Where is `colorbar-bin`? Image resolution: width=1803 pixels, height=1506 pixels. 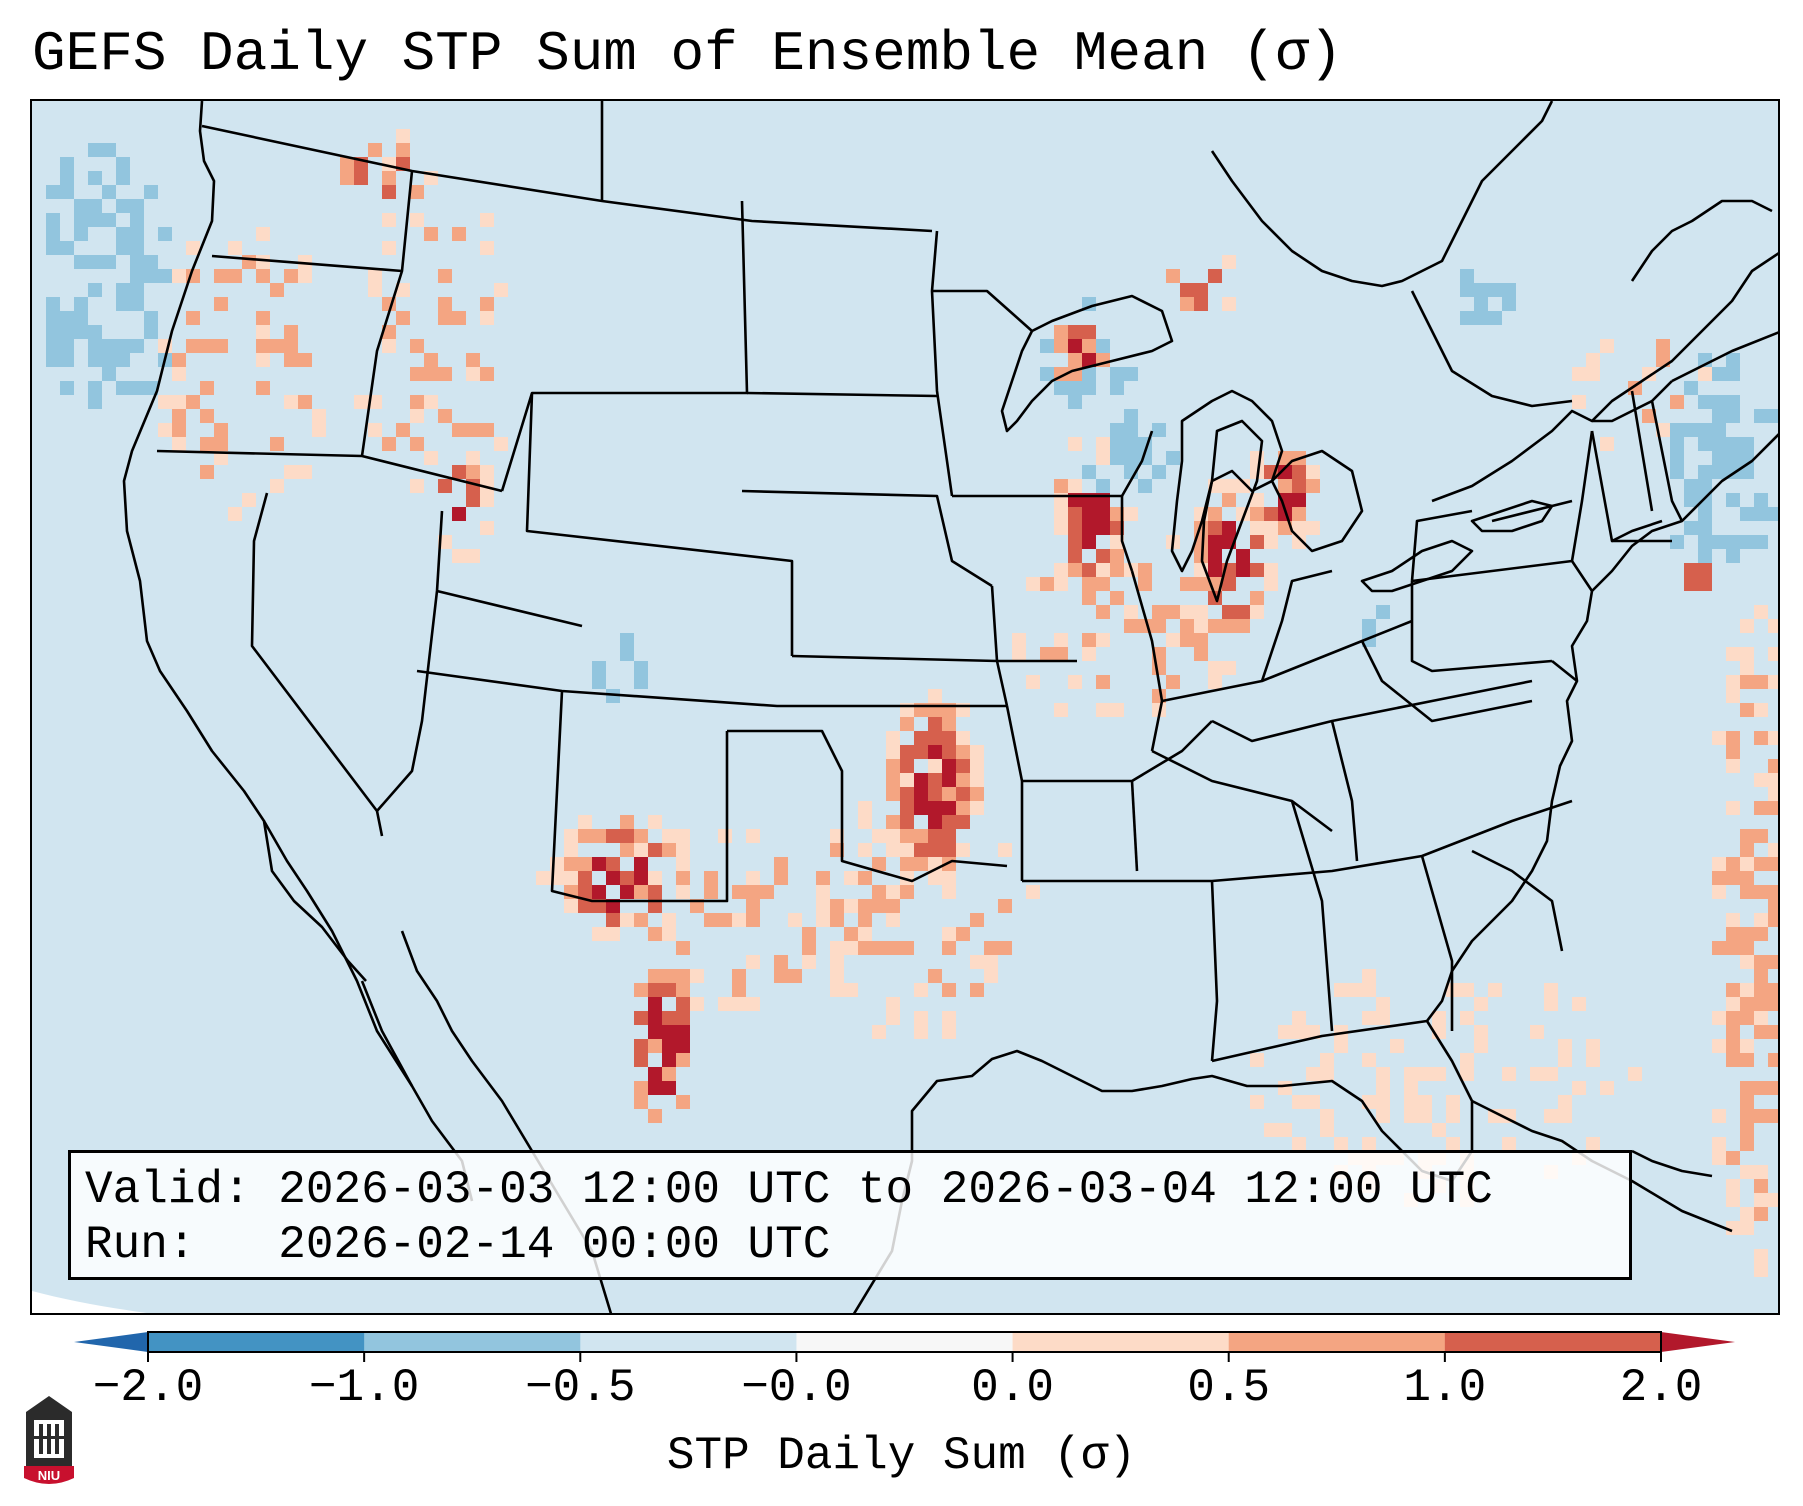 colorbar-bin is located at coordinates (688, 1342).